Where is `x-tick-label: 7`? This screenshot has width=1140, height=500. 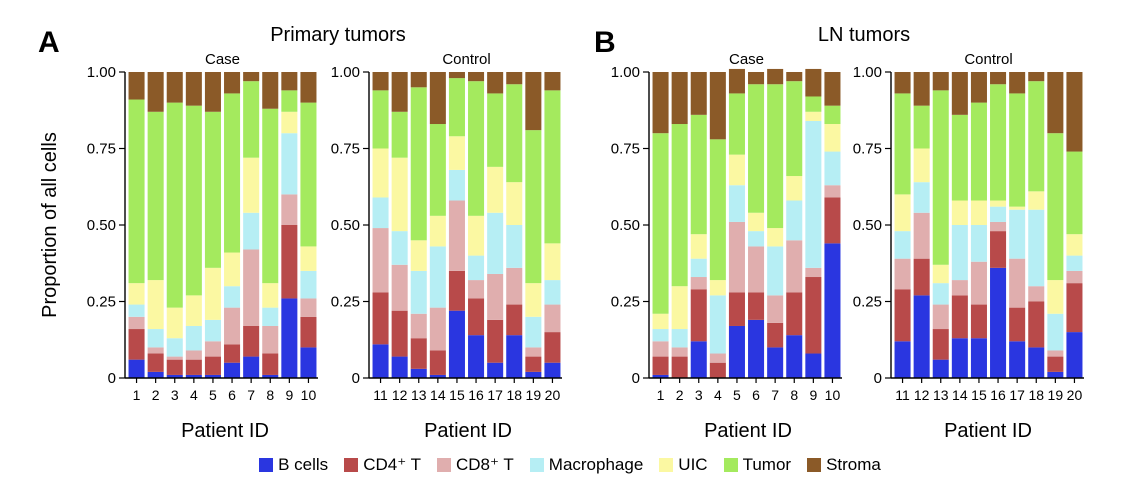 x-tick-label: 7 is located at coordinates (251, 395).